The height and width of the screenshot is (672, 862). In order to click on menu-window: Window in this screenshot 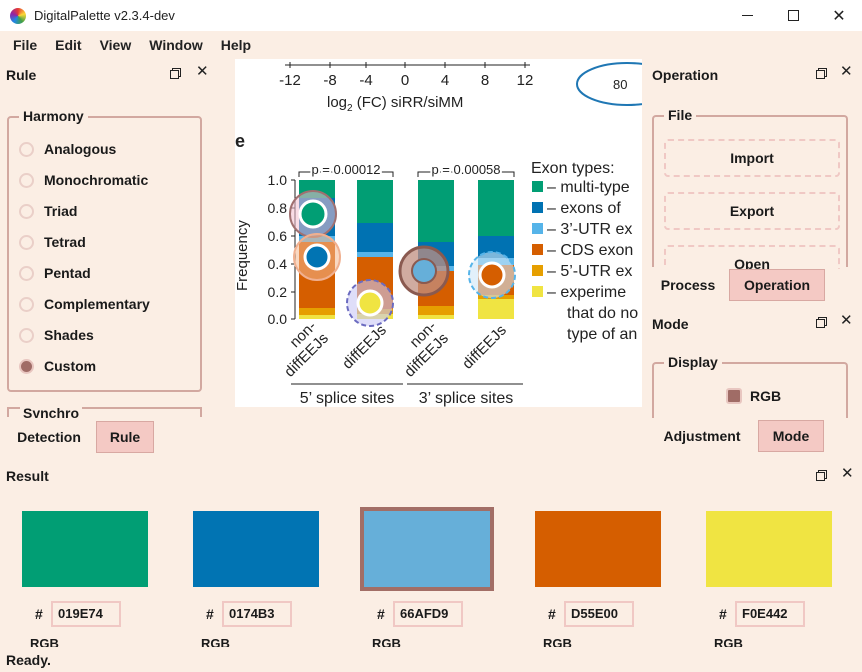, I will do `click(176, 45)`.